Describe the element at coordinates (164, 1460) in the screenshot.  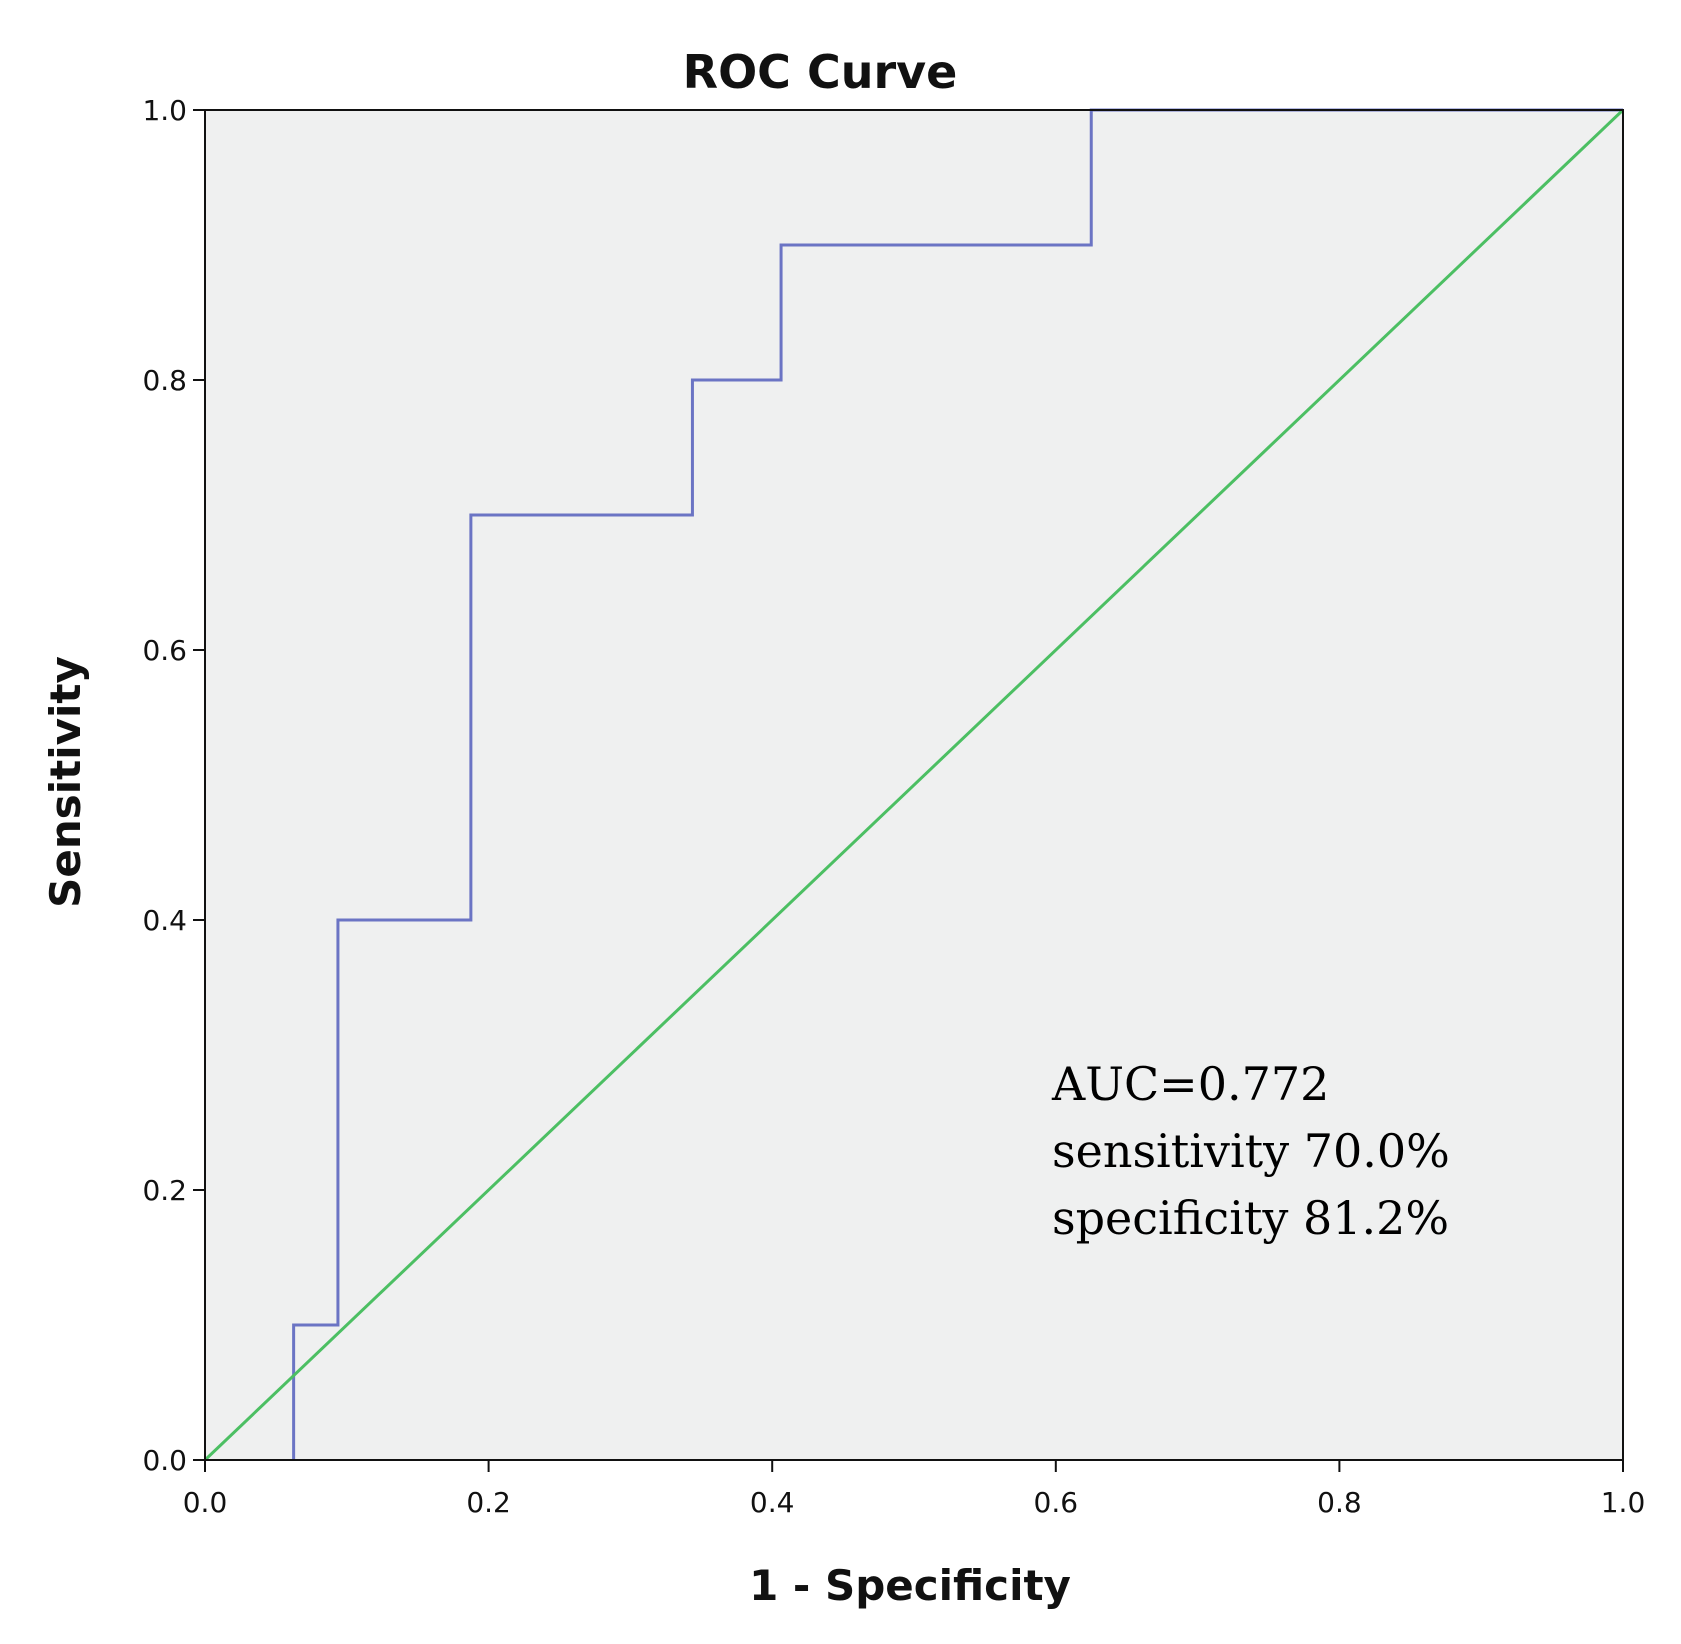
I see `y-tick-label: 0.0` at that location.